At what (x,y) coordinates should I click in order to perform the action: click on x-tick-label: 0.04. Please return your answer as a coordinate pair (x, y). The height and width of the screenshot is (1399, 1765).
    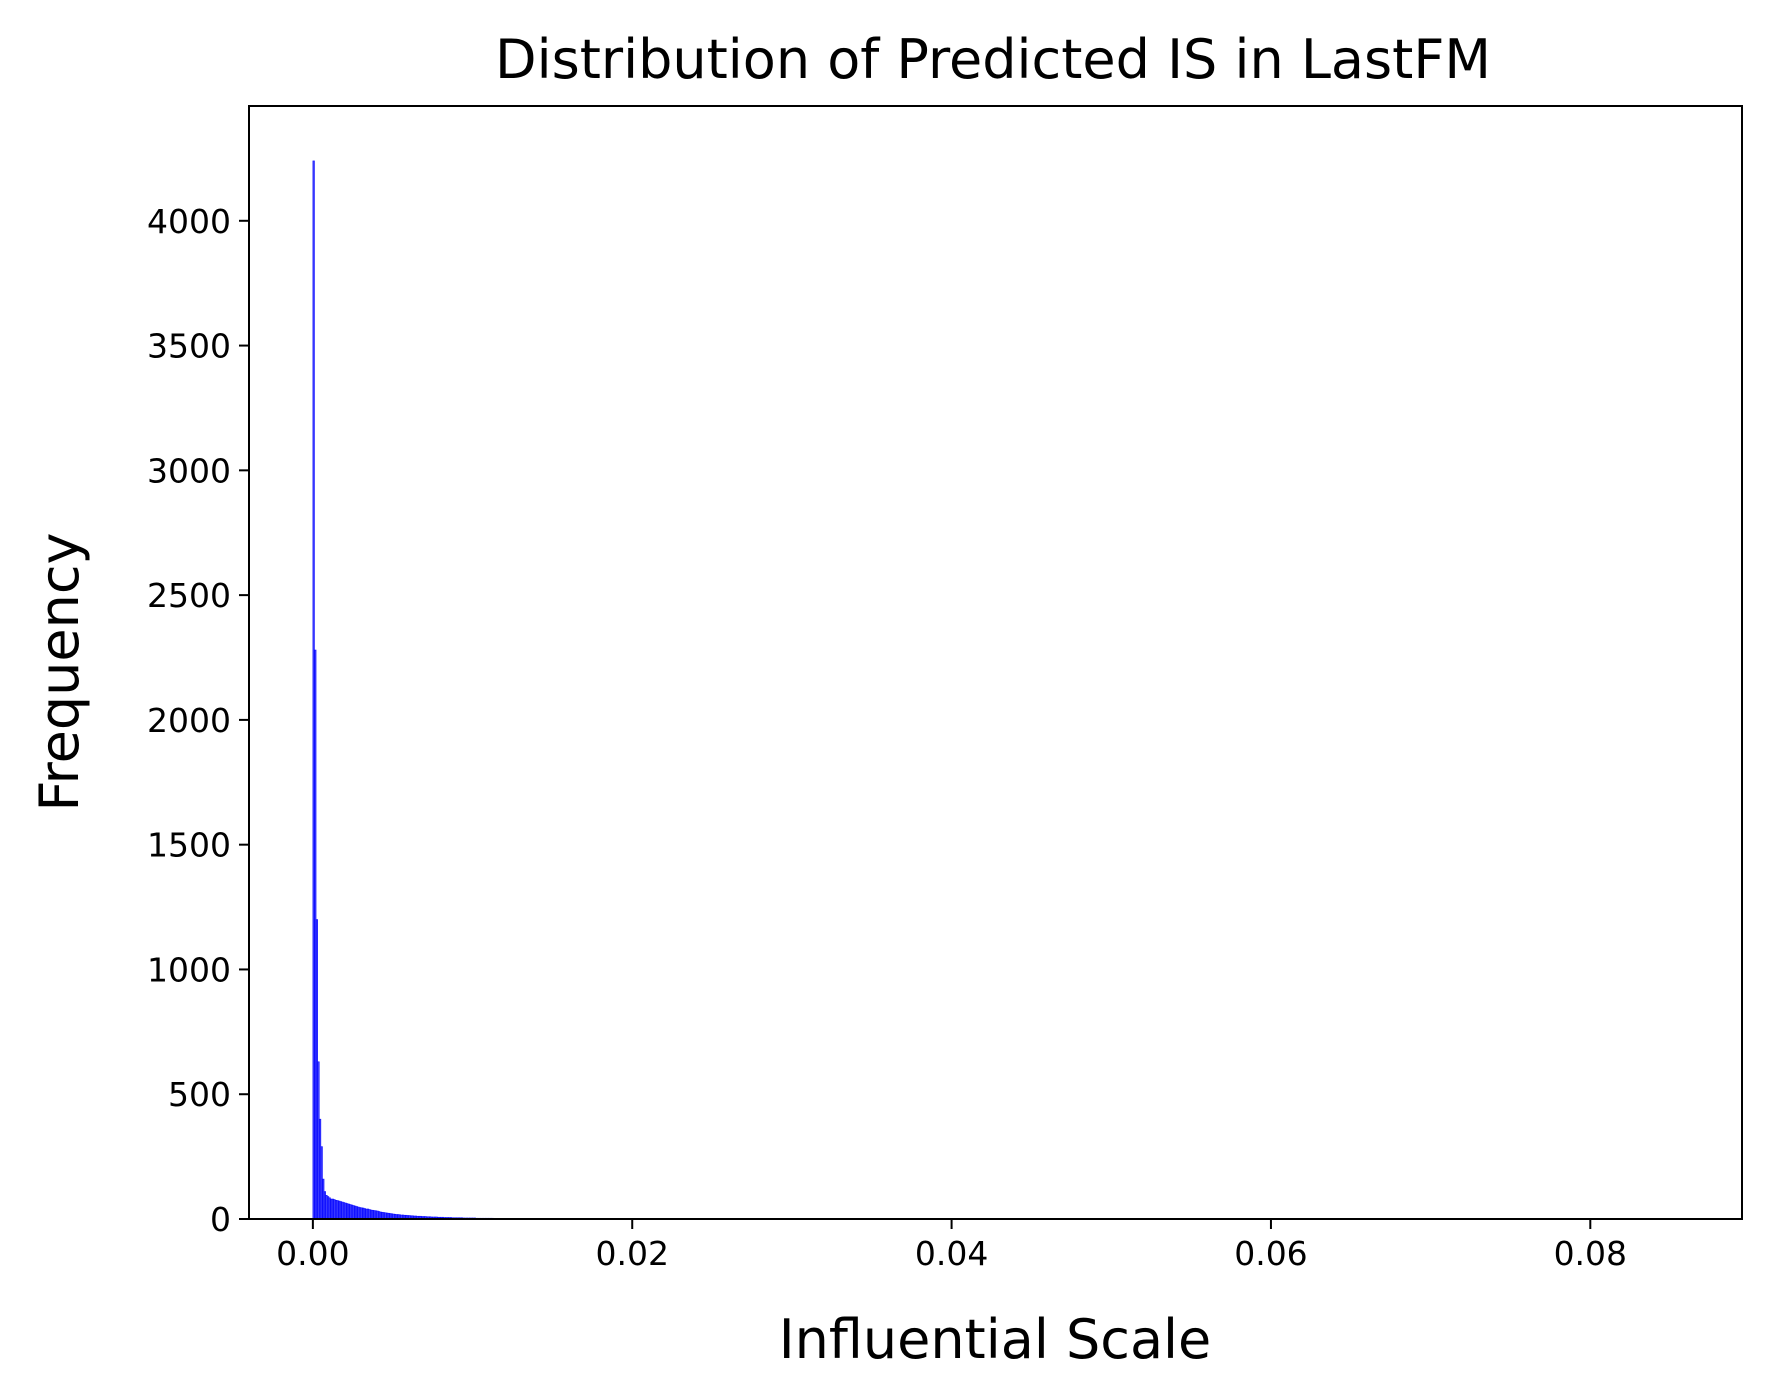
    Looking at the image, I should click on (951, 1253).